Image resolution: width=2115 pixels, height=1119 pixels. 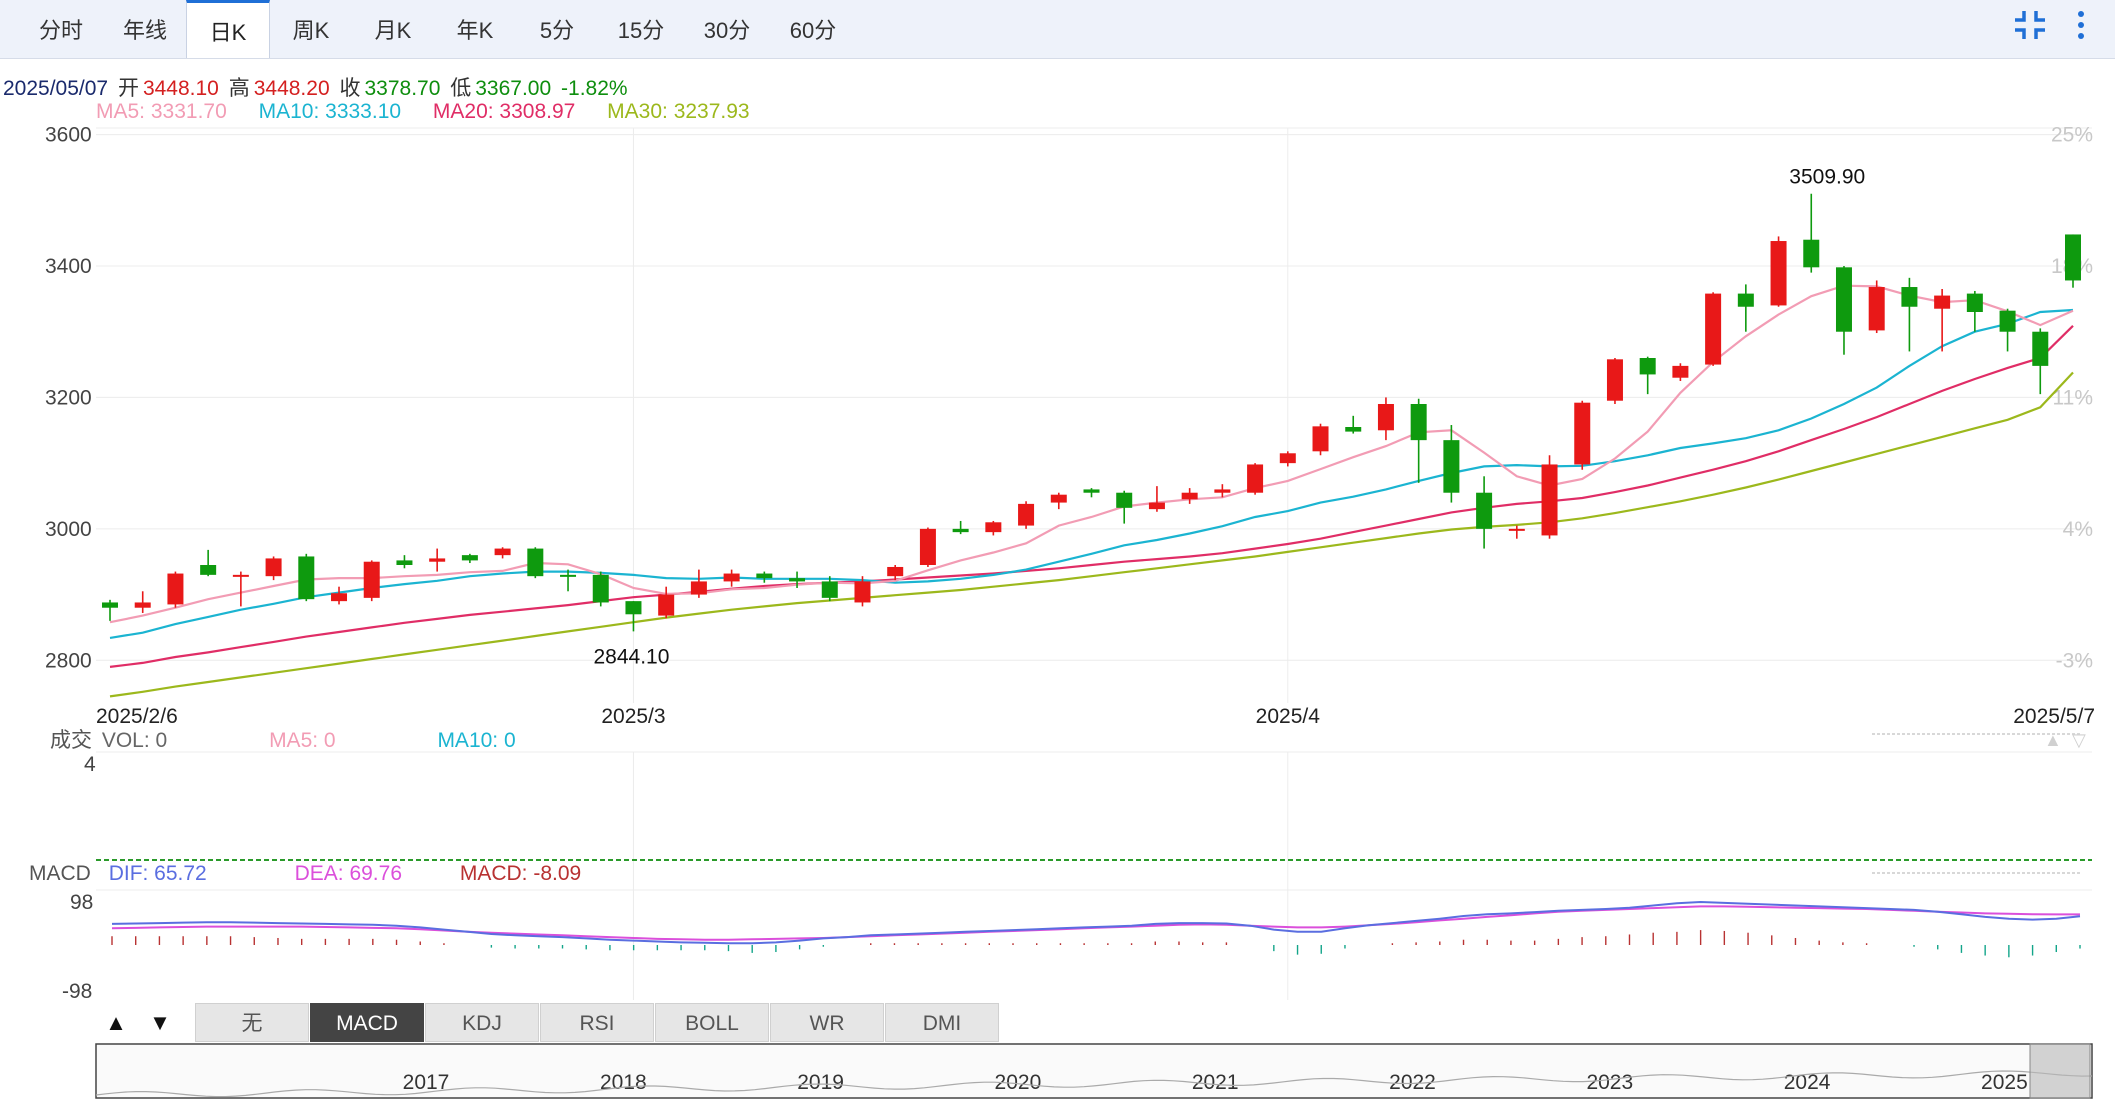 What do you see at coordinates (461, 88) in the screenshot?
I see `low-label: 低` at bounding box center [461, 88].